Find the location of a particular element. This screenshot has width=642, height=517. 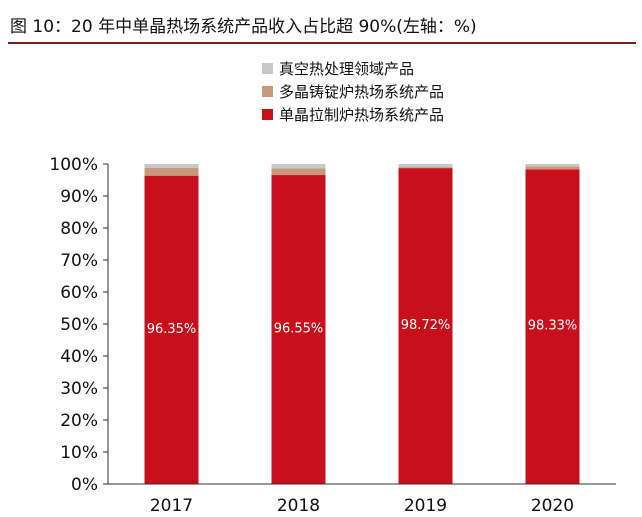

y-tick-label: 50% is located at coordinates (79, 325).